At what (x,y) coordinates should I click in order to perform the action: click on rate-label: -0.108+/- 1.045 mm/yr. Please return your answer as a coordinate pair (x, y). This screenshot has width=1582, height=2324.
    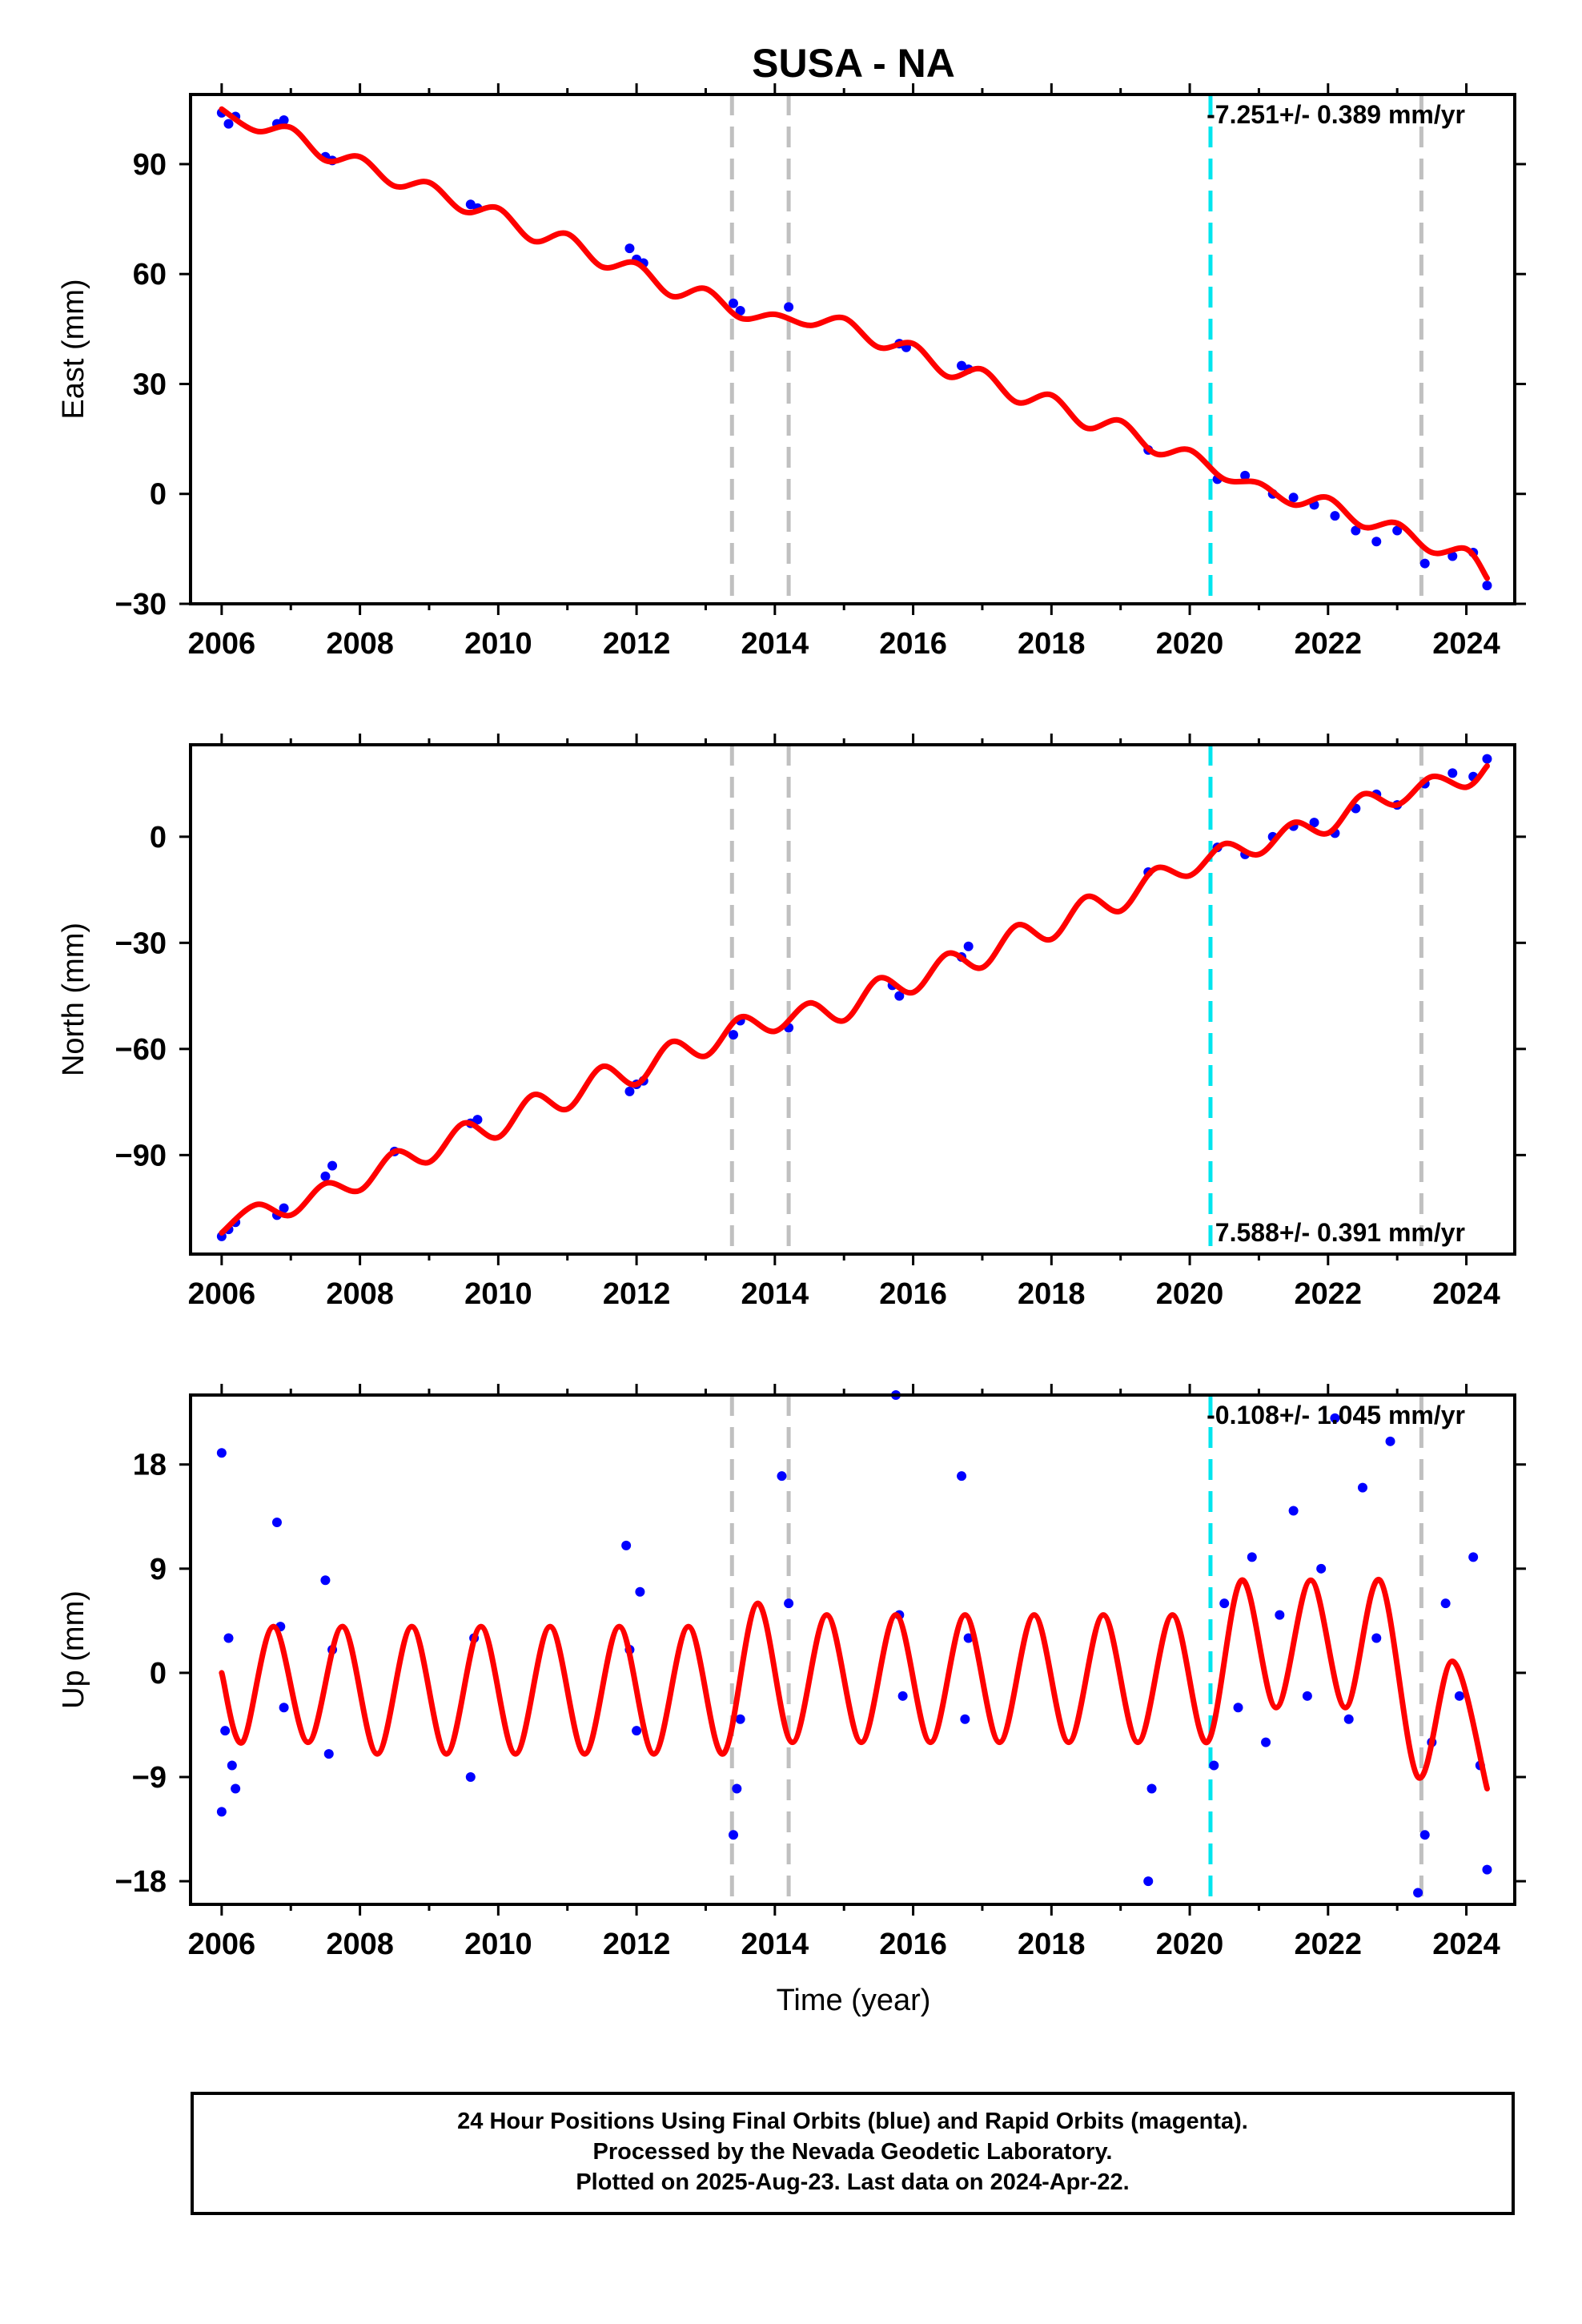
    Looking at the image, I should click on (1336, 1415).